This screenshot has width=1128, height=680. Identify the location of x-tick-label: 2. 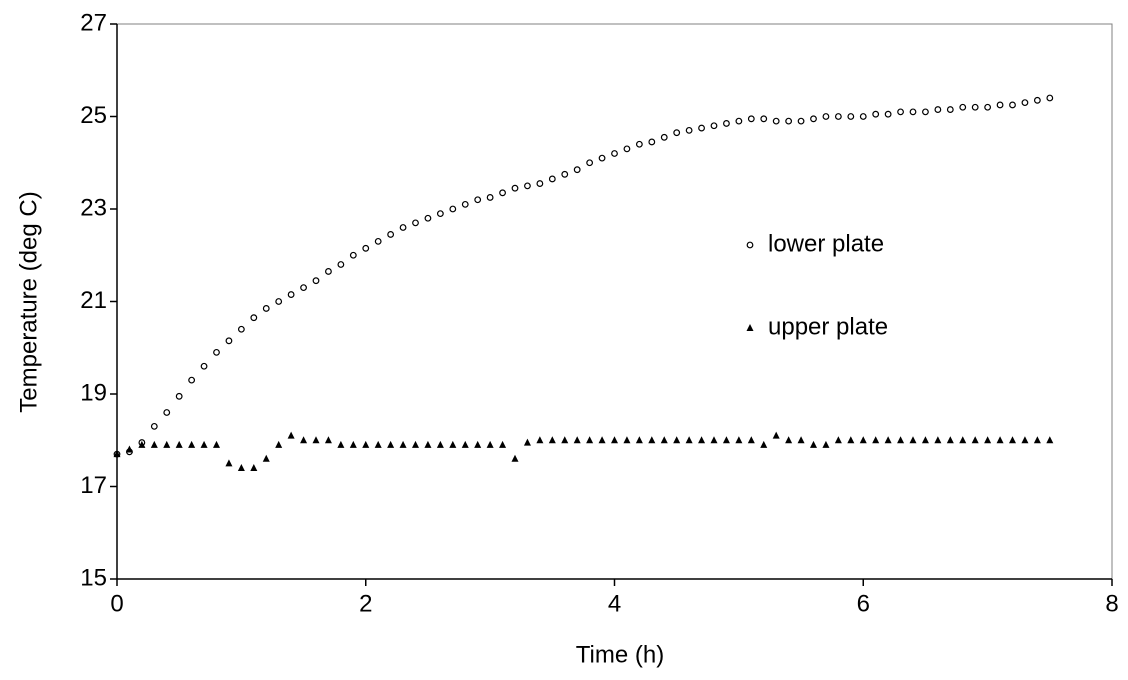
(365, 603).